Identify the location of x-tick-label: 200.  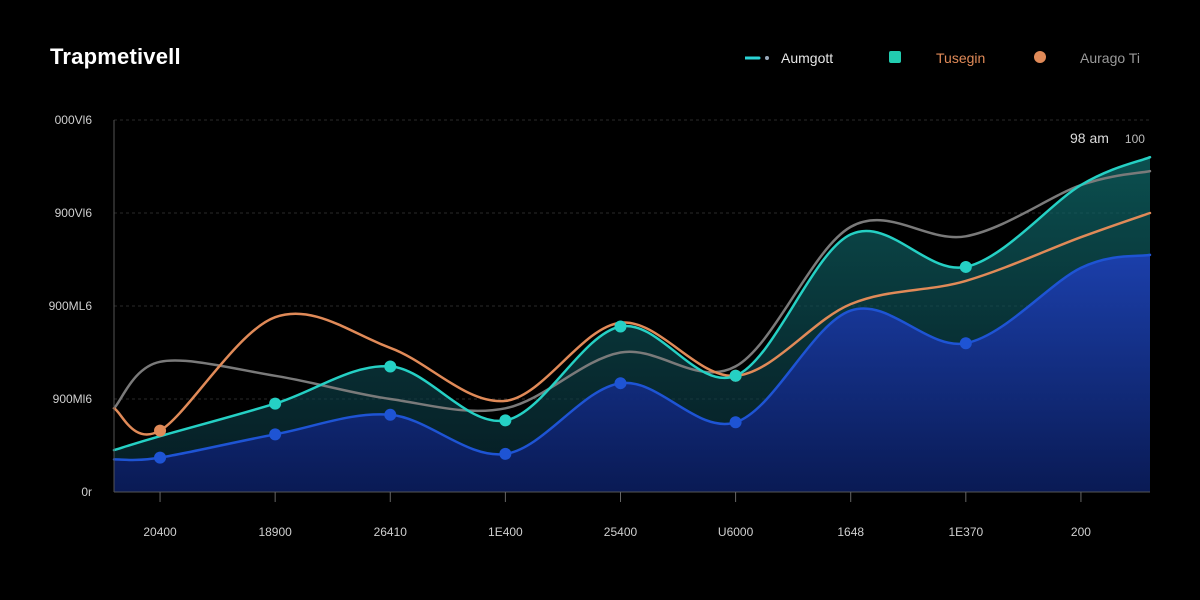
(1081, 532).